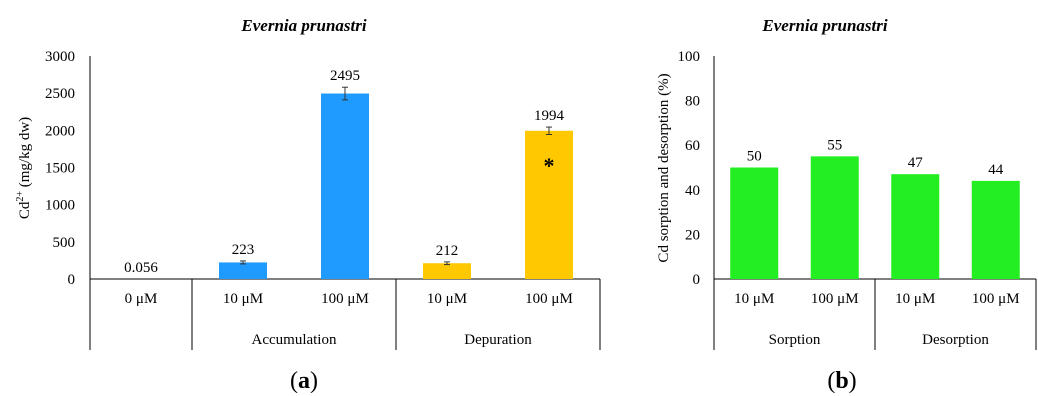 The height and width of the screenshot is (396, 1038). What do you see at coordinates (549, 299) in the screenshot?
I see `chart-a-category-label-4: 100 μM` at bounding box center [549, 299].